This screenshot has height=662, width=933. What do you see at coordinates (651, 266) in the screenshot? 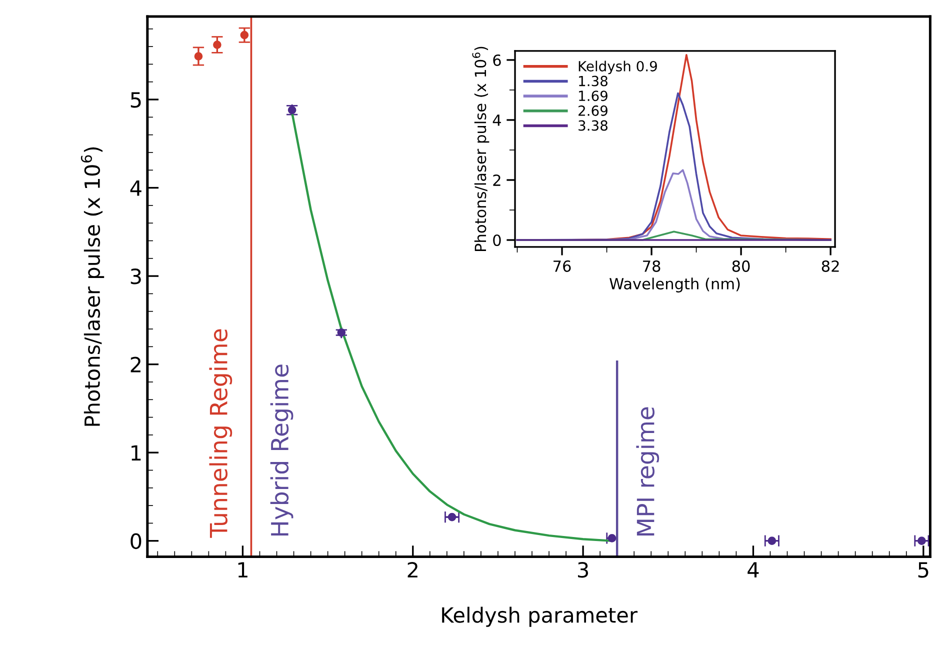
I see `x-tick-label: 78` at bounding box center [651, 266].